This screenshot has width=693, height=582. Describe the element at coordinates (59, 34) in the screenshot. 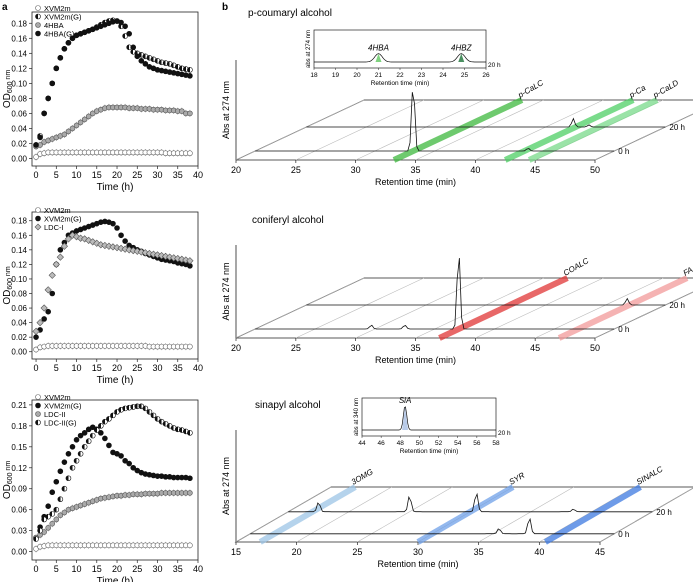

I see `legend-label: 4HBA(G)` at that location.